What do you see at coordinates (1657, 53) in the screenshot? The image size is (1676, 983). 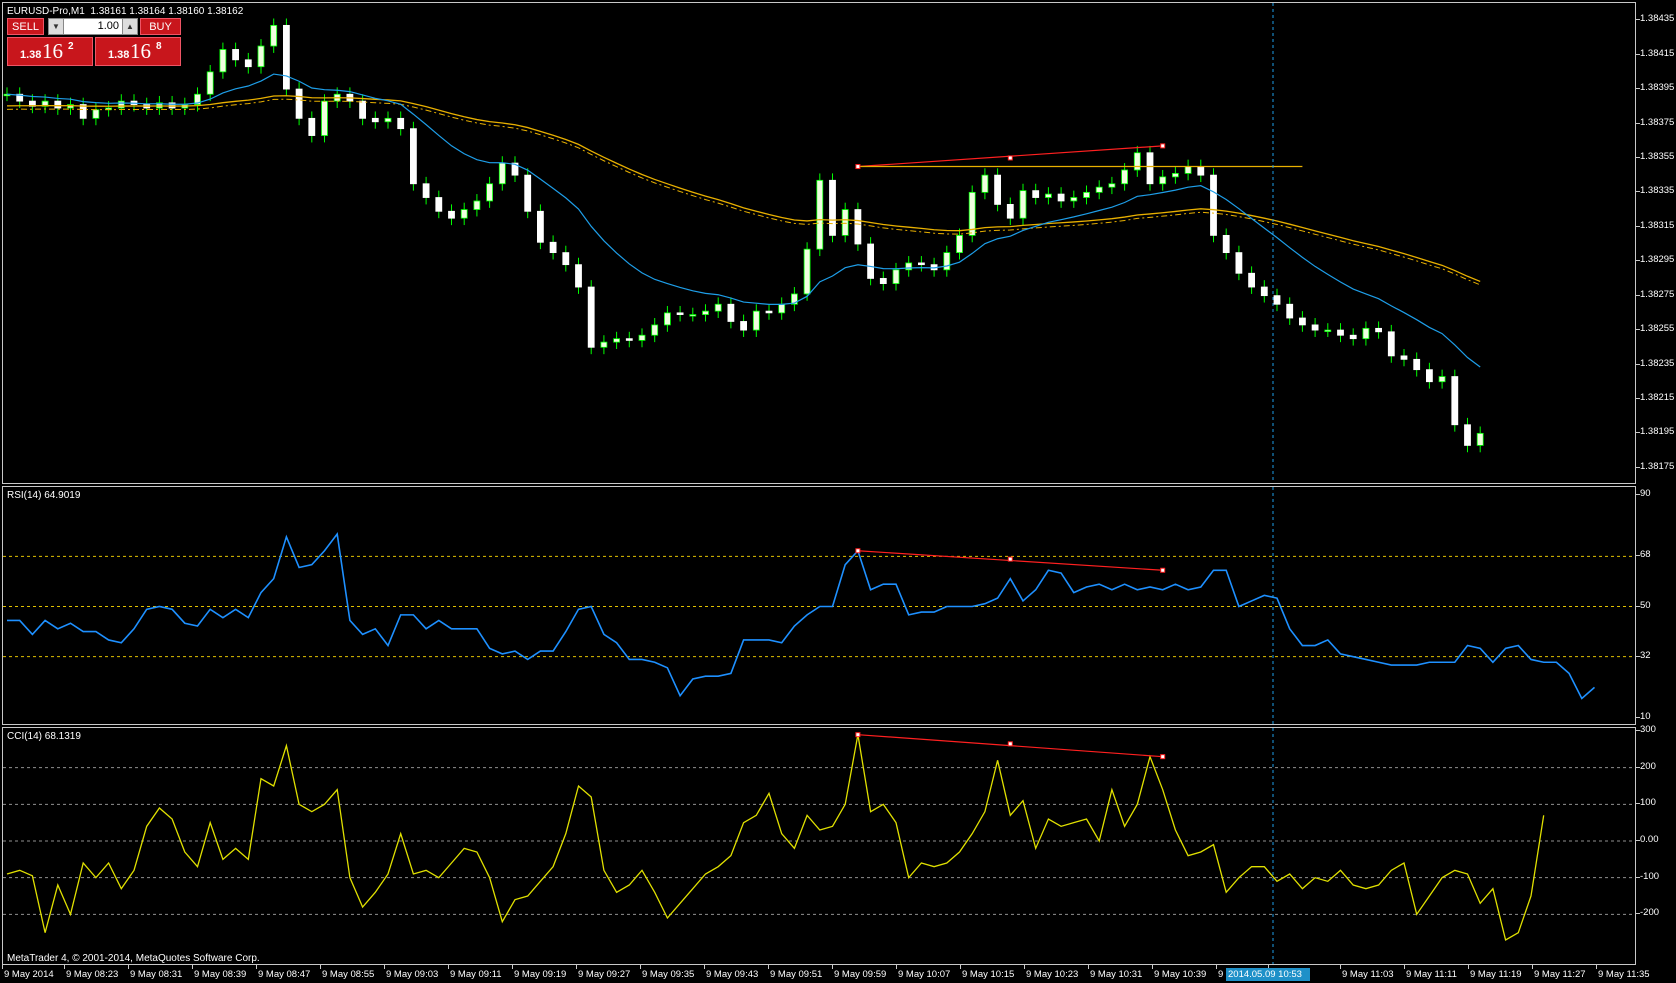 I see `price-scale-label: 1.38415` at bounding box center [1657, 53].